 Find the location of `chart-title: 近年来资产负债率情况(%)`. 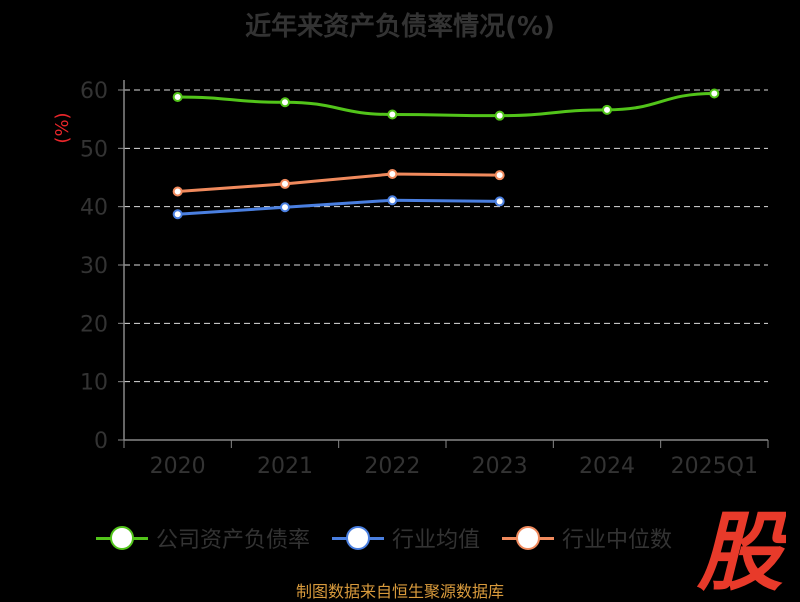

chart-title: 近年来资产负债率情况(%) is located at coordinates (400, 27).